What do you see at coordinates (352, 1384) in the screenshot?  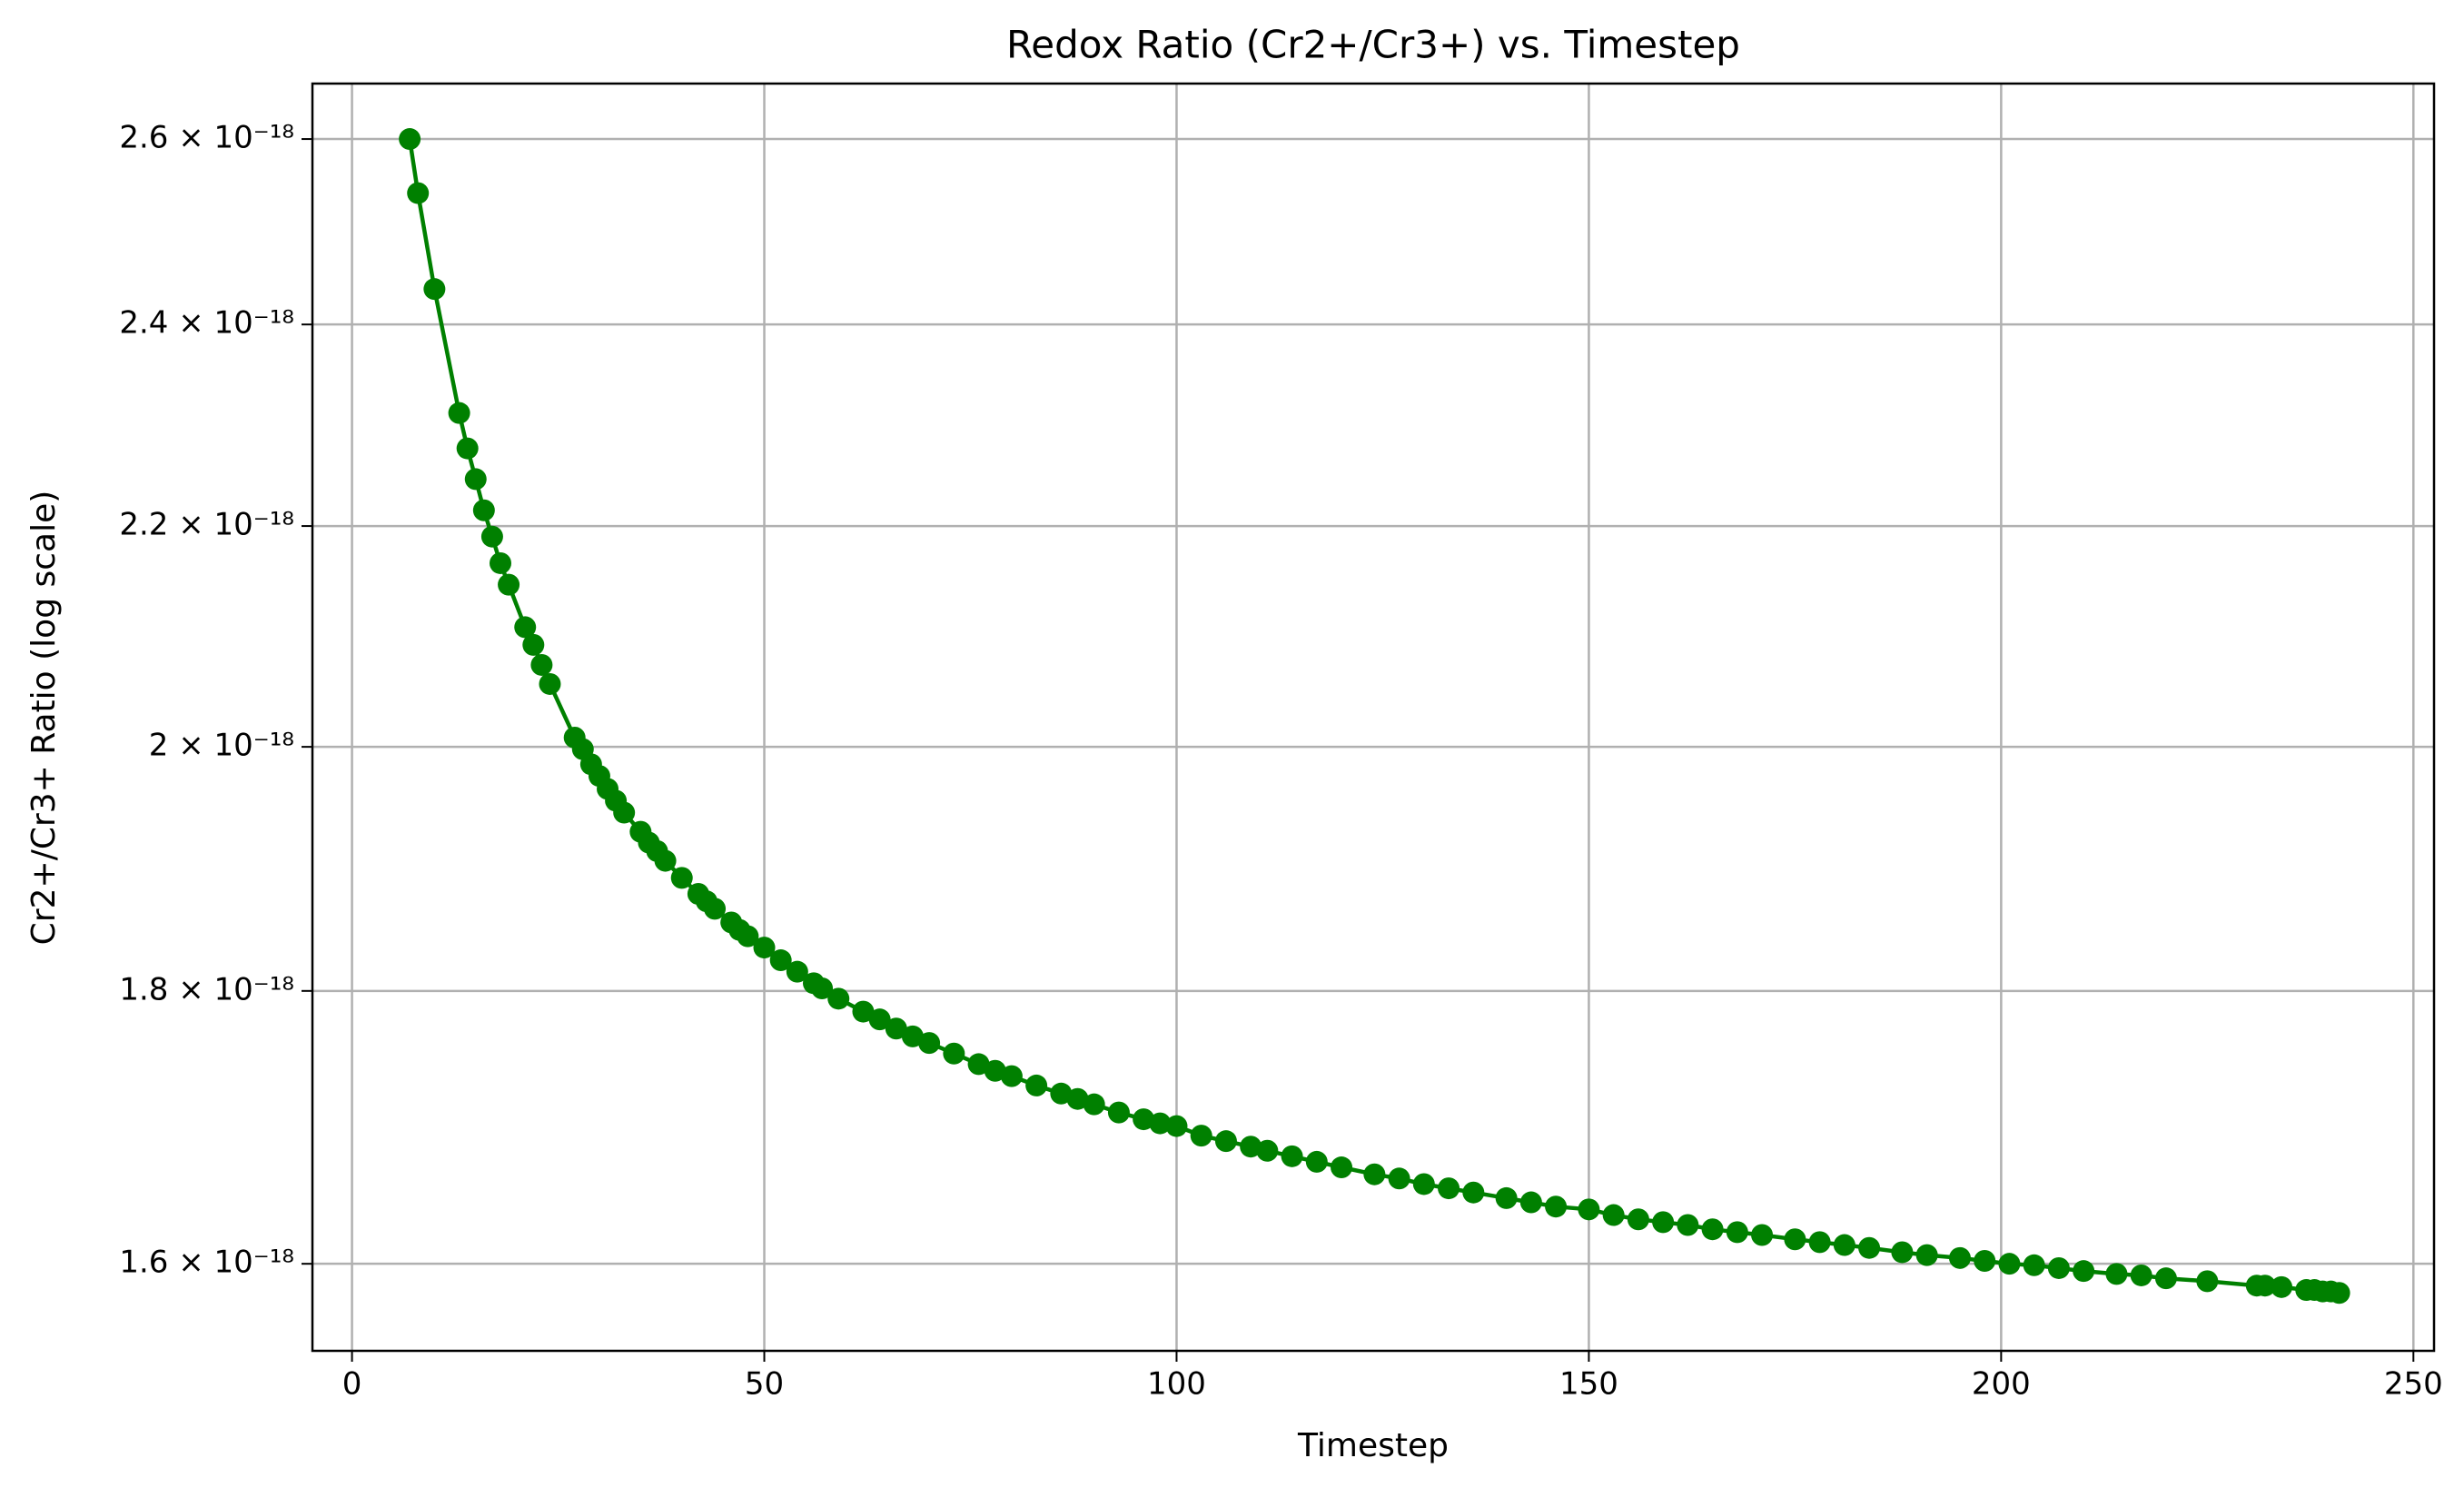 I see `x-tick-label: 0` at bounding box center [352, 1384].